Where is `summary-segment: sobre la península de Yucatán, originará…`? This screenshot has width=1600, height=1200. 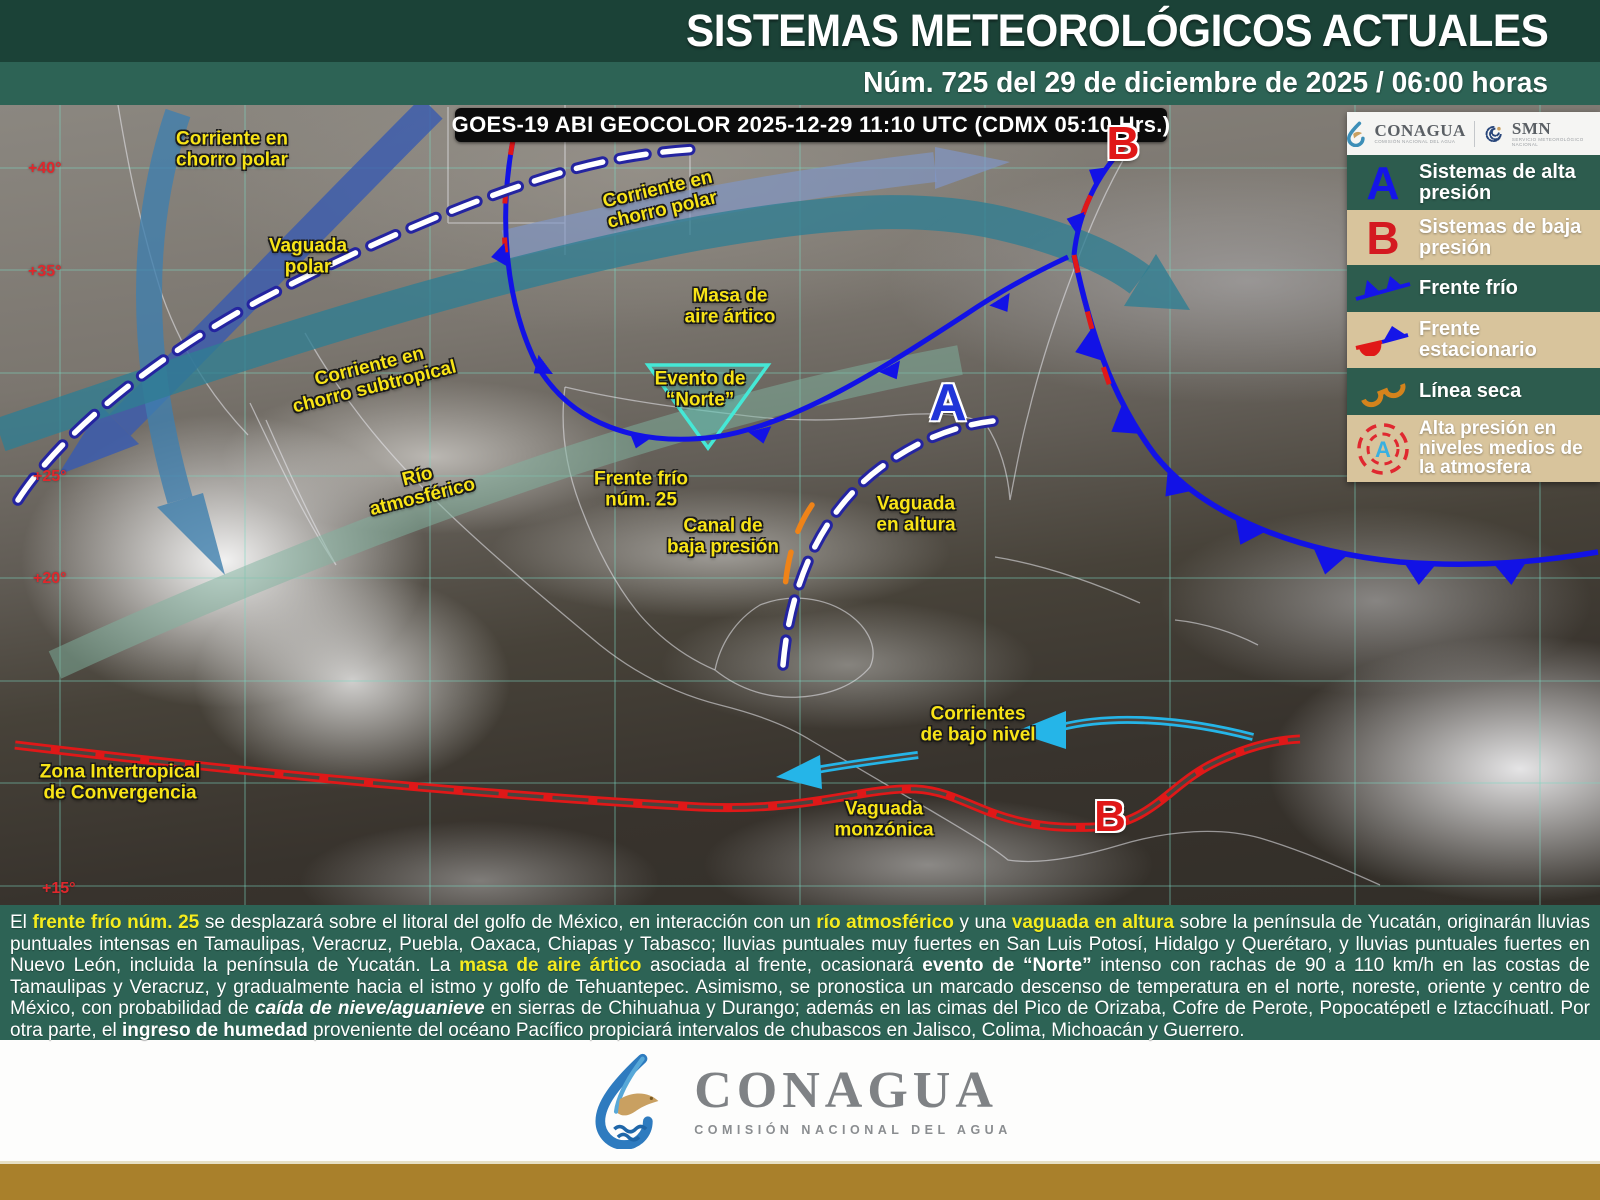 summary-segment: sobre la península de Yucatán, originará… is located at coordinates (800, 944).